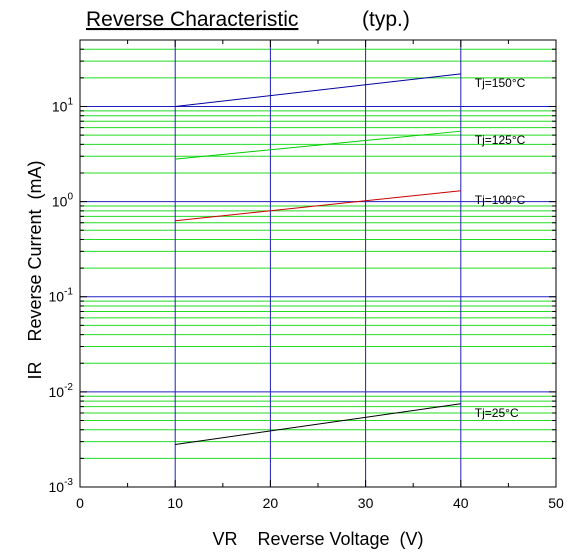 The height and width of the screenshot is (559, 573). I want to click on x-tick-label: 20, so click(271, 503).